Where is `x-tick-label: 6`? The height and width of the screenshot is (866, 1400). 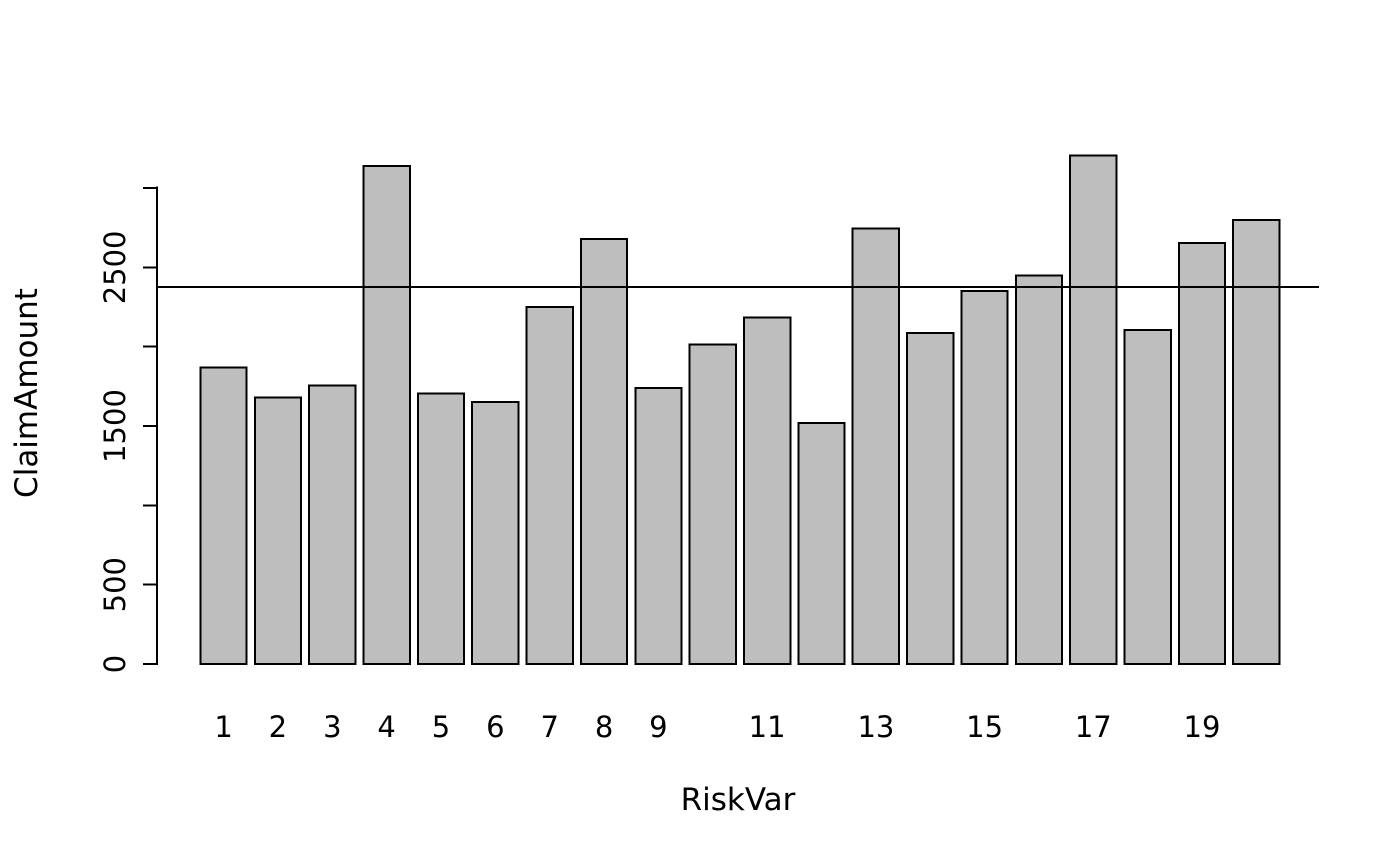
x-tick-label: 6 is located at coordinates (495, 727).